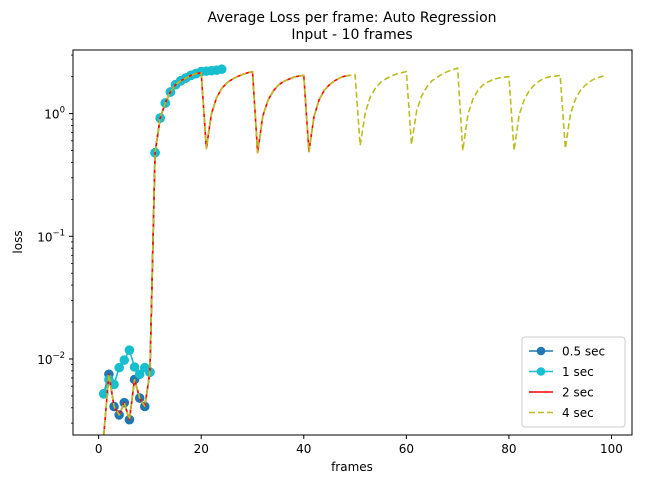  Describe the element at coordinates (58, 233) in the screenshot. I see `y-tick-exponent: −1` at that location.